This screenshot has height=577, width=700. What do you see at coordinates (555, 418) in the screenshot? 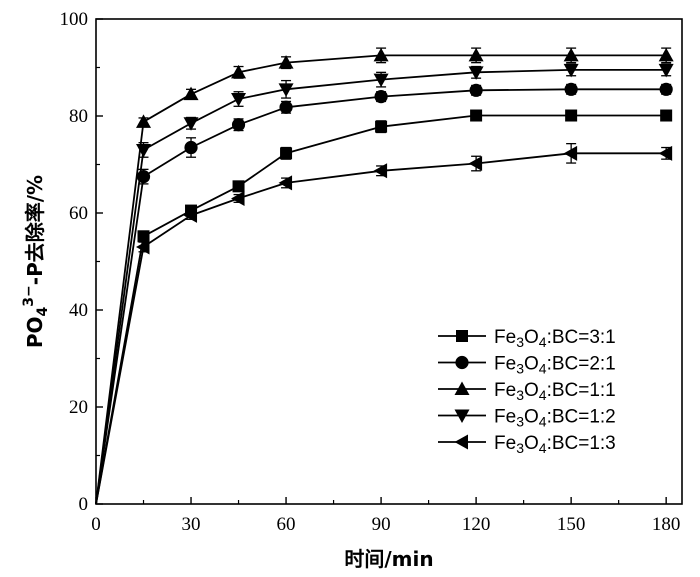
I see `legend-label: Fe3O4:BC=1:2` at bounding box center [555, 418].